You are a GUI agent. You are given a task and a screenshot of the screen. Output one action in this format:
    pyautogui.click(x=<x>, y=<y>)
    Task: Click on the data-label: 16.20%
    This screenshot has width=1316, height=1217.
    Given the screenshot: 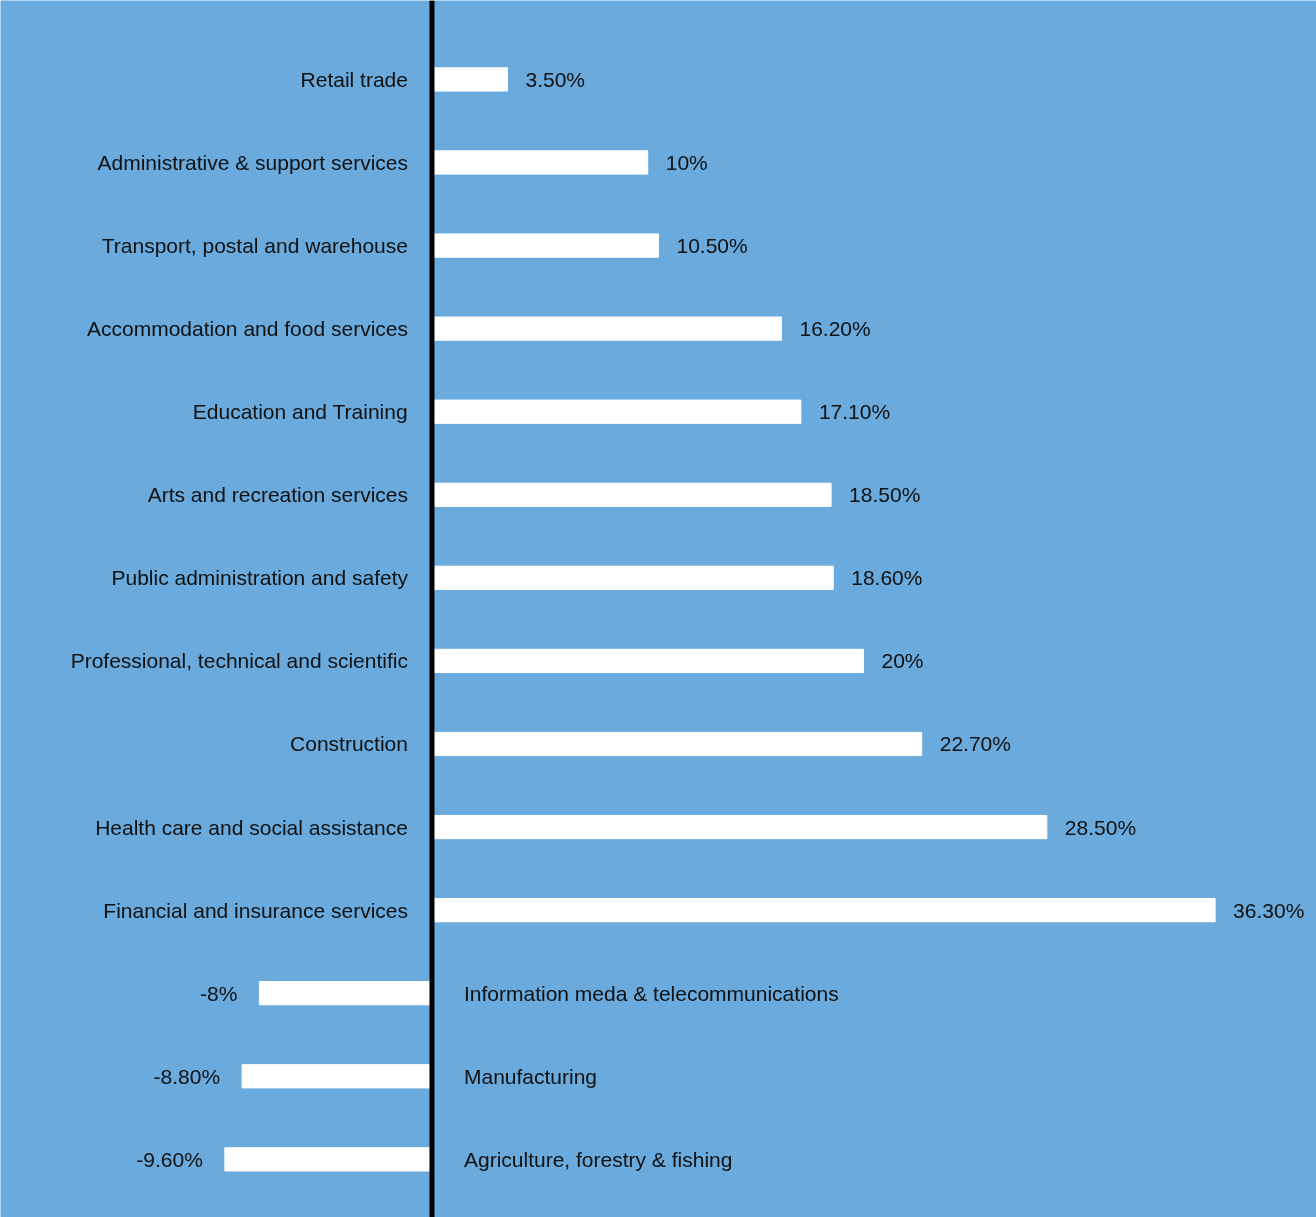 What is the action you would take?
    pyautogui.click(x=835, y=329)
    